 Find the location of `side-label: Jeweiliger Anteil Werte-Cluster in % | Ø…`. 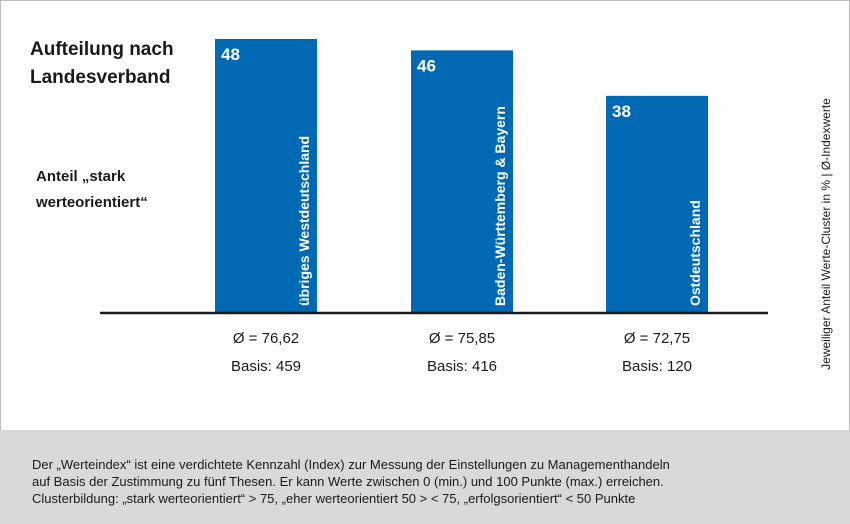

side-label: Jeweiliger Anteil Werte-Cluster in % | Ø… is located at coordinates (826, 234).